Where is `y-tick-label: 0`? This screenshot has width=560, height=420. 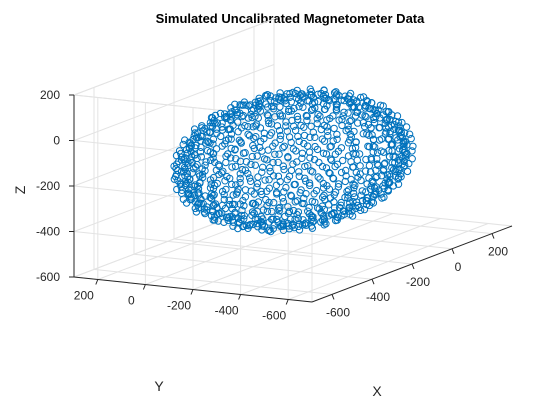 y-tick-label: 0 is located at coordinates (131, 301).